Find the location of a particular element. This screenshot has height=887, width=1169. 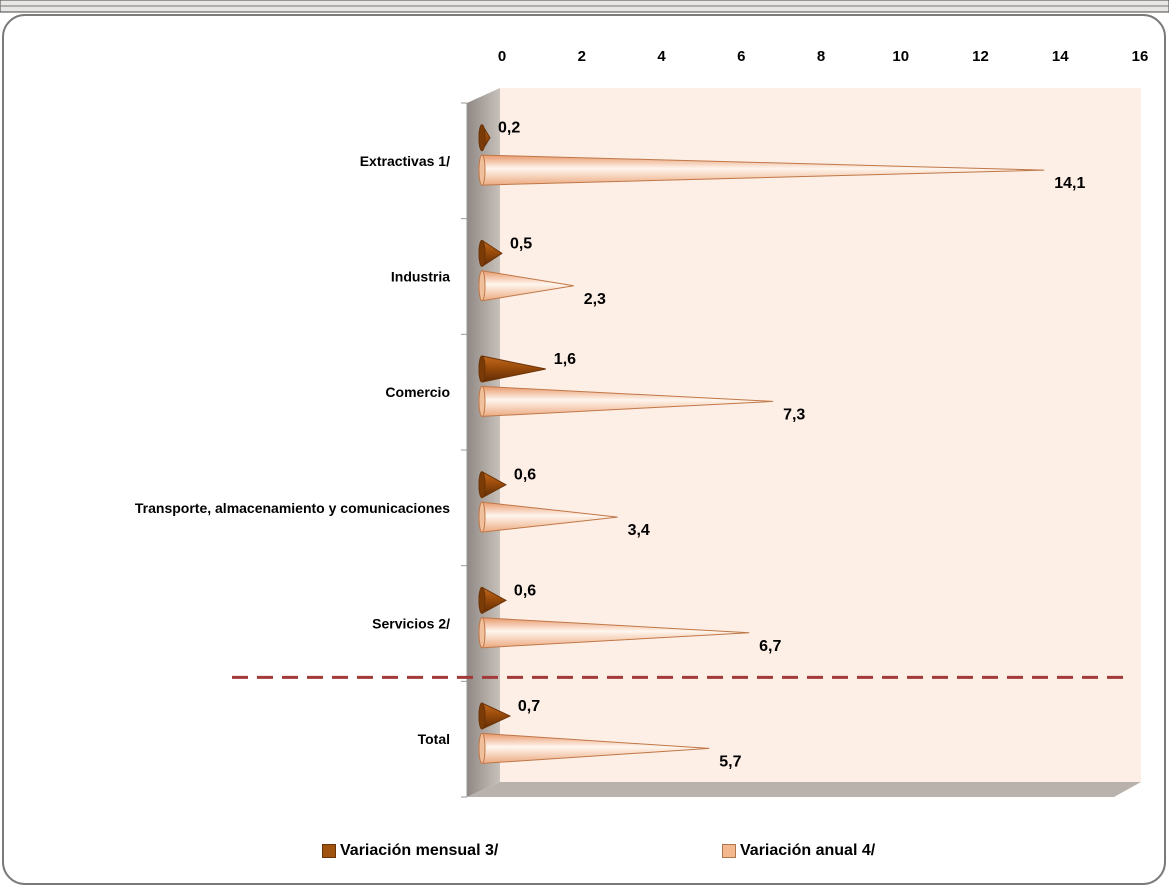

tick-label: 10 is located at coordinates (900, 56).